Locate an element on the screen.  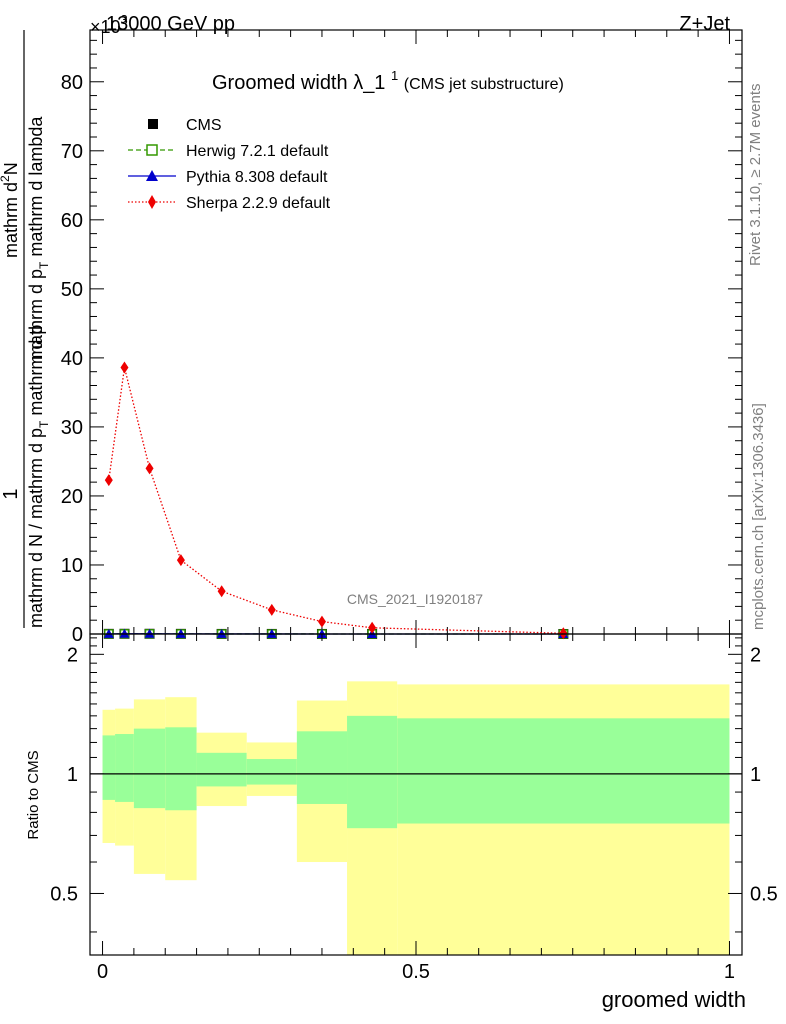
process-label: Z+Jet is located at coordinates (704, 24).